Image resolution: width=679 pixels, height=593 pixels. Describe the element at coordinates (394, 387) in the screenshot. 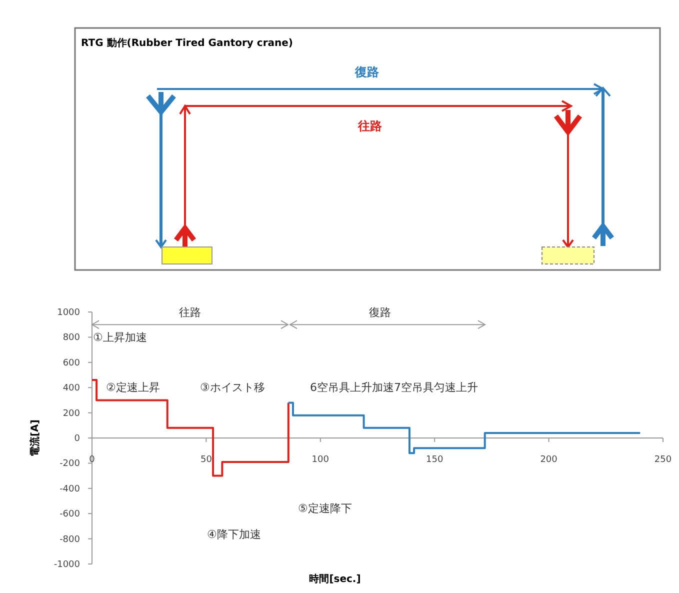

I see `annotation: 6空吊具上升加速7空吊具匀速上升` at that location.